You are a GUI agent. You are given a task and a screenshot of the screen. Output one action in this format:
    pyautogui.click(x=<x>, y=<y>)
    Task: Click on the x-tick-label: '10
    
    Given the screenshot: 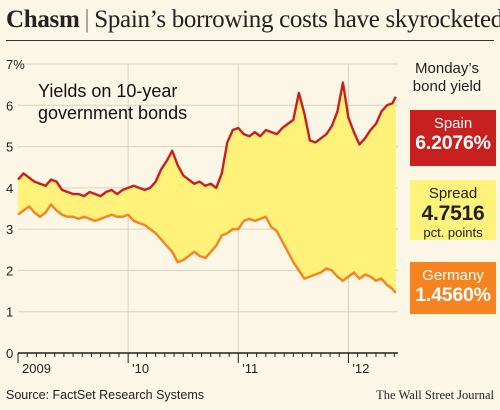 What is the action you would take?
    pyautogui.click(x=140, y=368)
    